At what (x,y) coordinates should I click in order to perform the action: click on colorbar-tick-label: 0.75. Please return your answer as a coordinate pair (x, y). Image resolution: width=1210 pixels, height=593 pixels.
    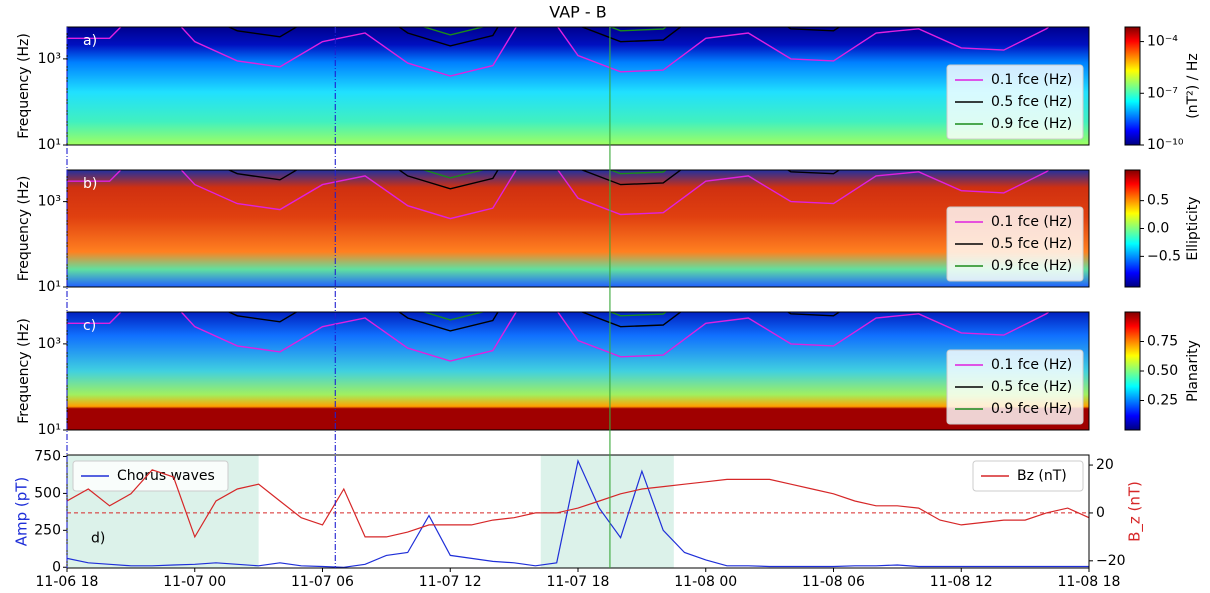
    Looking at the image, I should click on (1162, 342).